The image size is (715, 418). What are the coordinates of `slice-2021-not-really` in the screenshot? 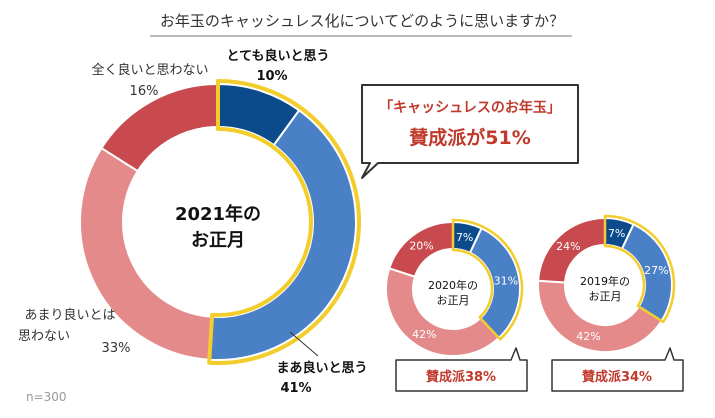 It's located at (146, 253).